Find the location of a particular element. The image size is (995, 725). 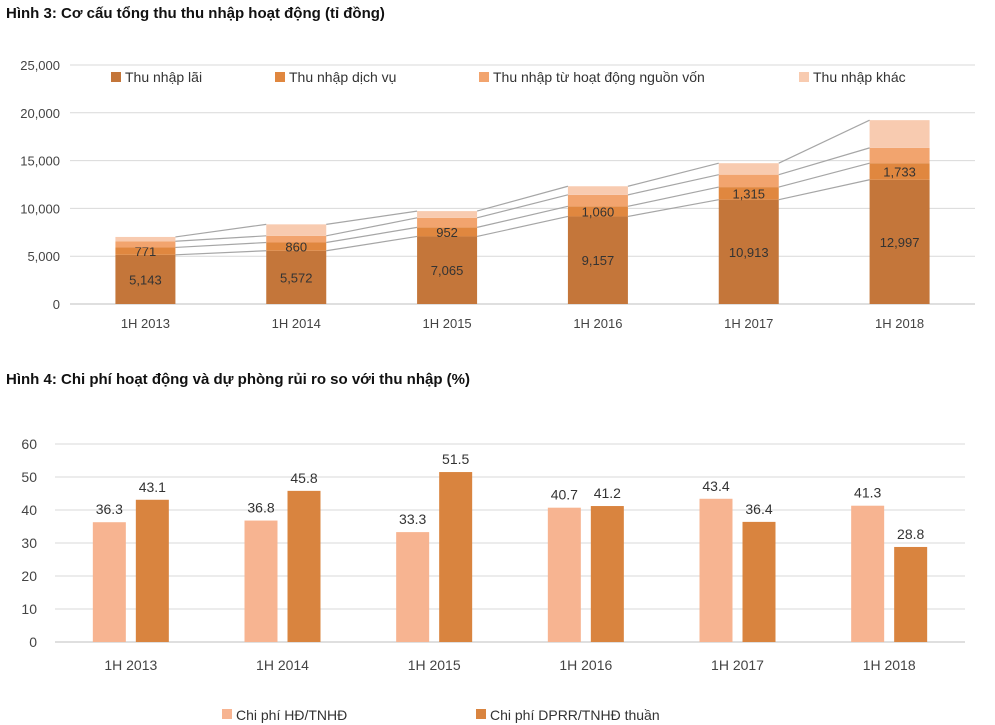

chart1-data-label: 12,997 is located at coordinates (900, 242).